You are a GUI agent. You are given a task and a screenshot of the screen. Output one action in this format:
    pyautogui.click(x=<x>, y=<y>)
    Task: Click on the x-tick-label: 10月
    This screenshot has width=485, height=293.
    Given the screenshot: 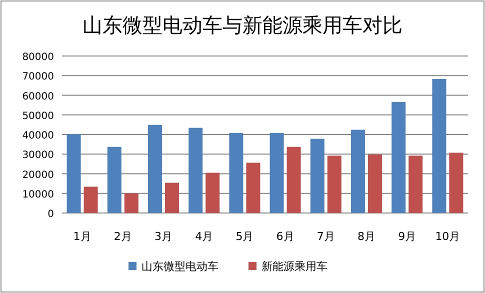 What is the action you would take?
    pyautogui.click(x=447, y=236)
    